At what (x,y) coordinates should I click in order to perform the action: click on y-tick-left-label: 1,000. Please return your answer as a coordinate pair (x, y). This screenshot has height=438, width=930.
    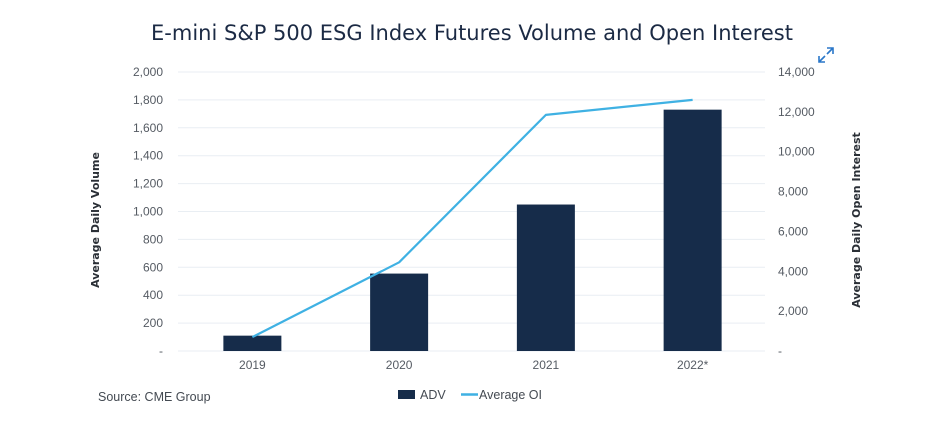
    Looking at the image, I should click on (148, 212).